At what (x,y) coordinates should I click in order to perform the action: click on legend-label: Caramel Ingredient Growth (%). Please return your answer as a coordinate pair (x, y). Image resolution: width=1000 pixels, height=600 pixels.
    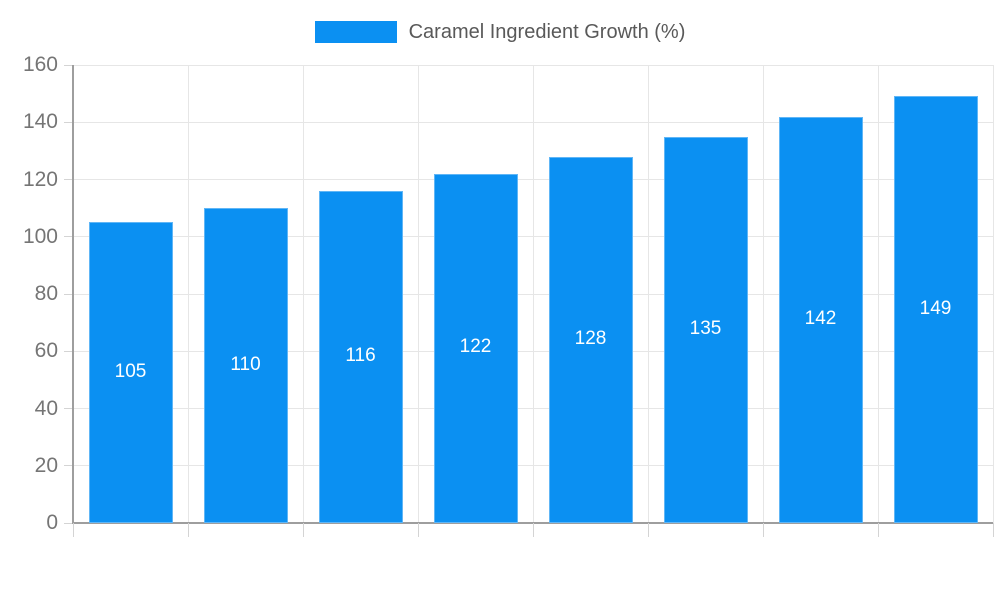
    Looking at the image, I should click on (547, 31).